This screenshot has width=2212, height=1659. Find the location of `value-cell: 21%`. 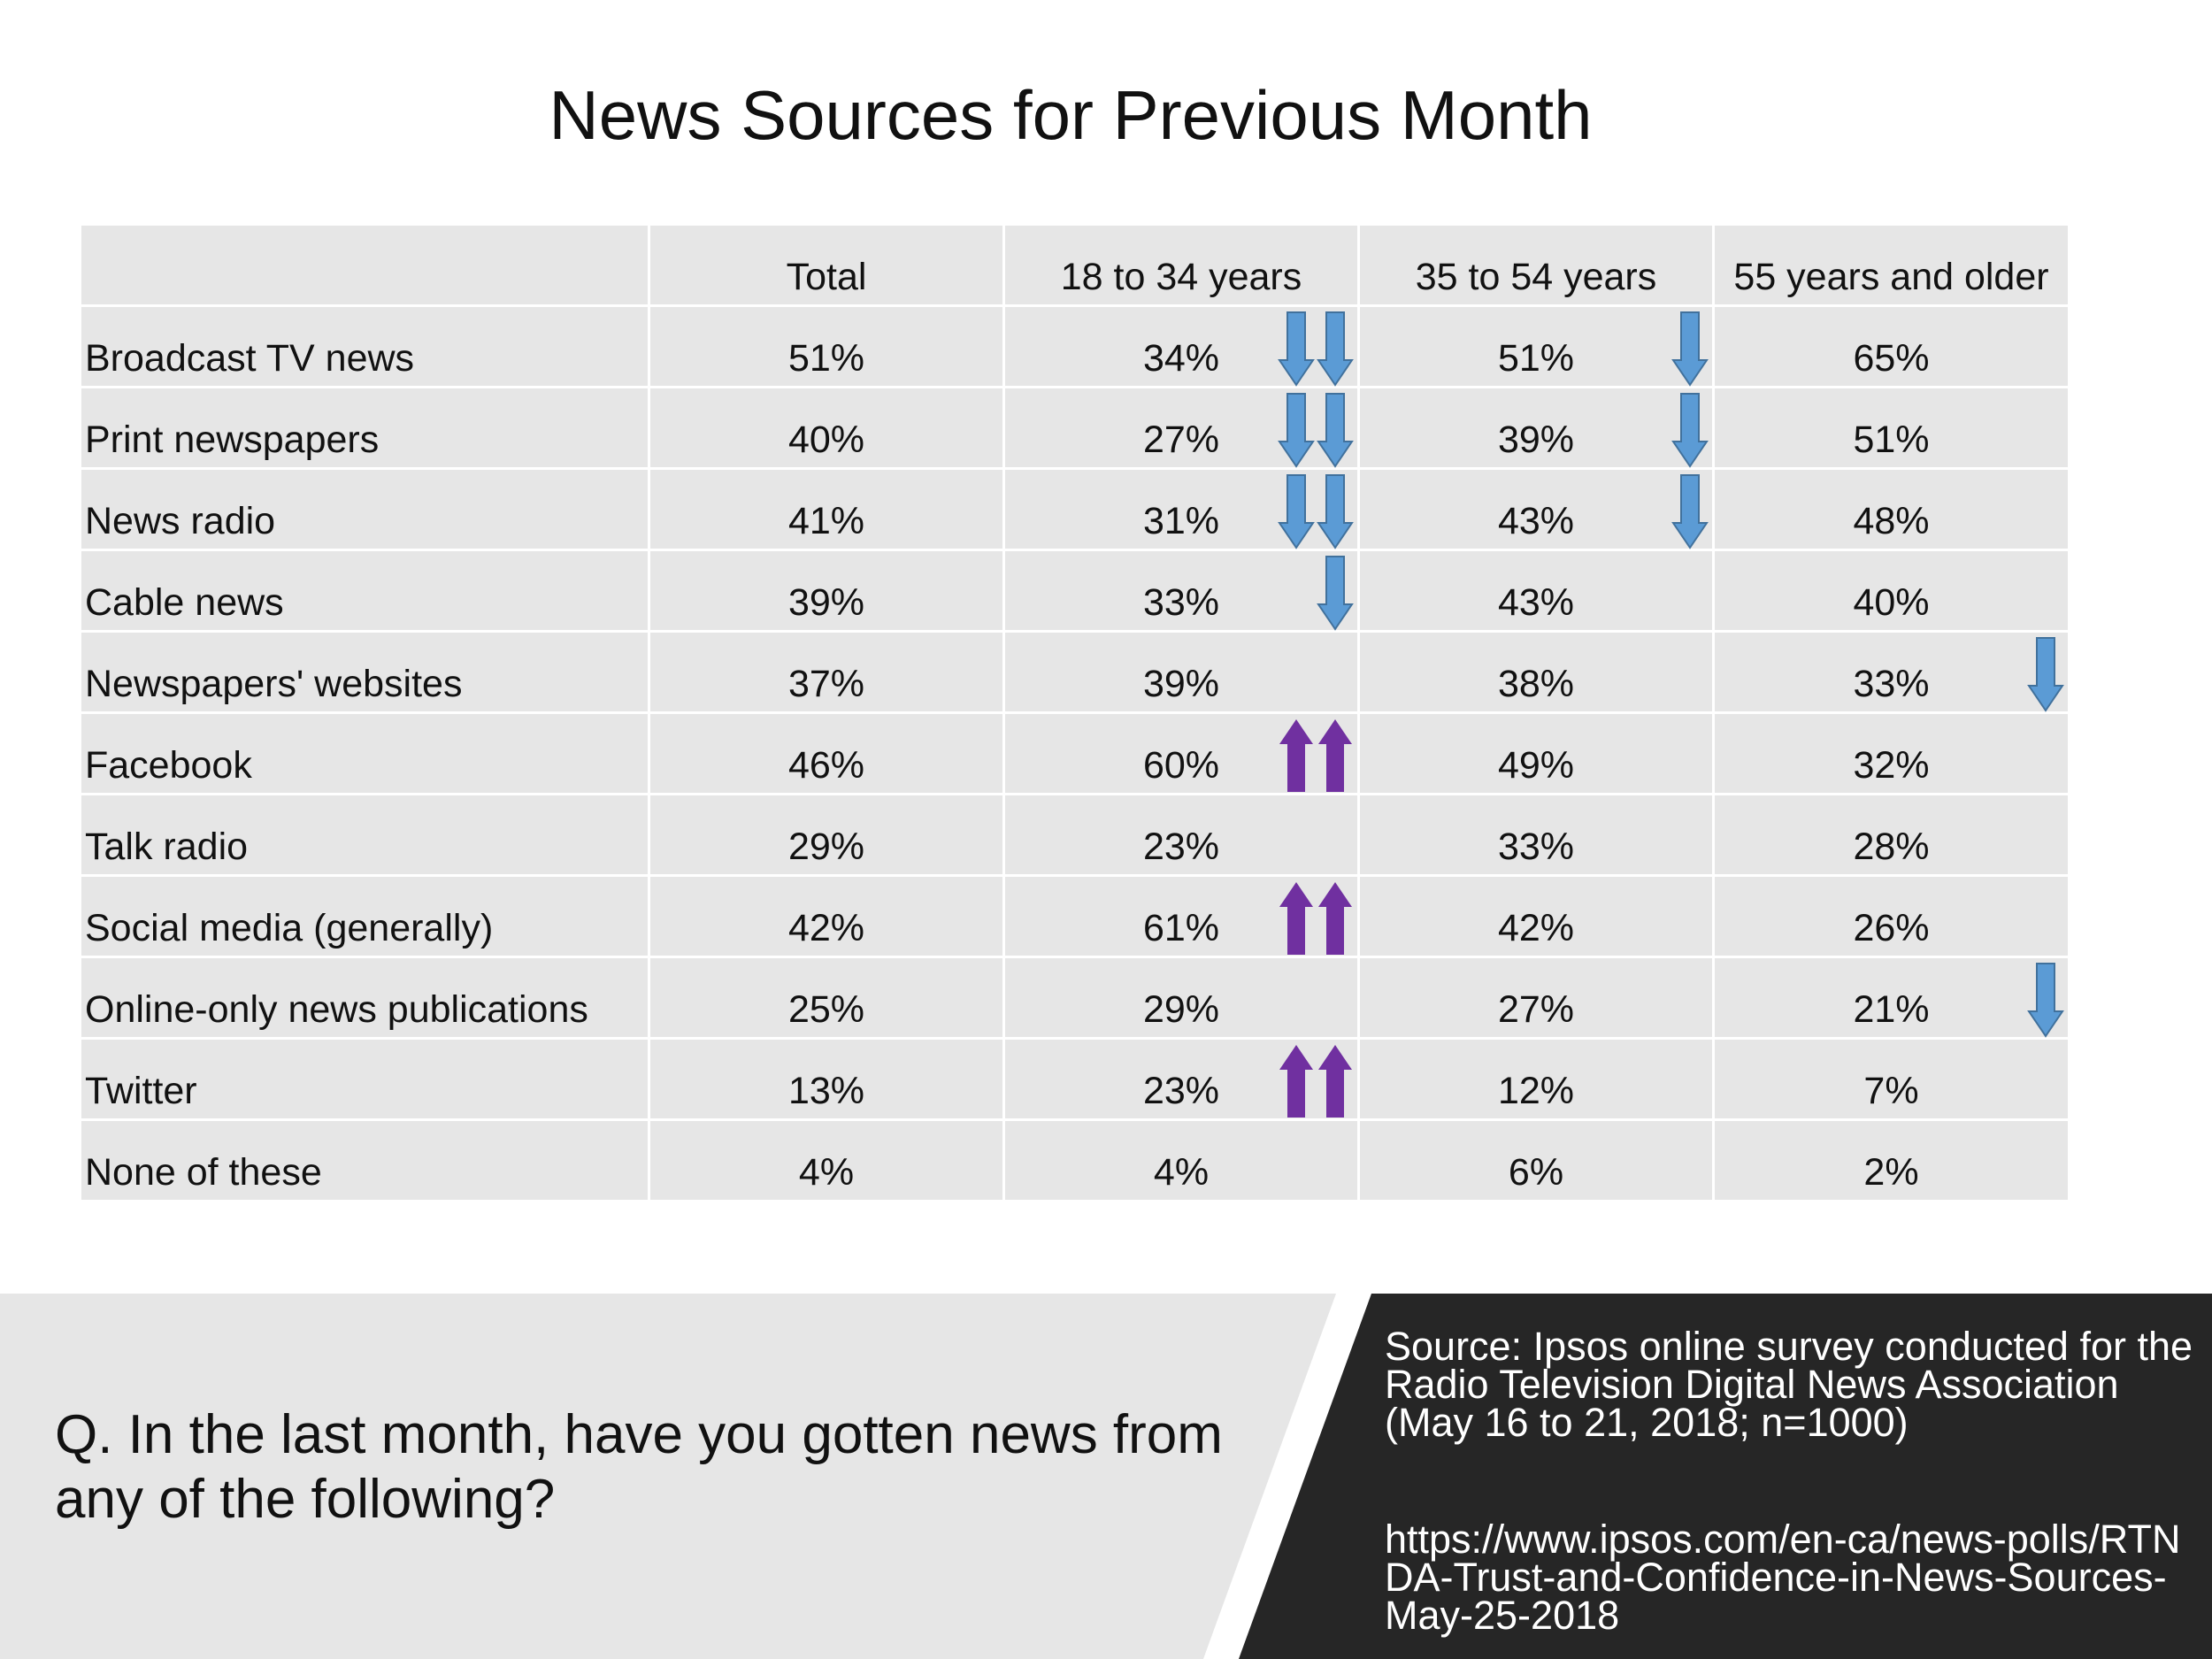

value-cell: 21% is located at coordinates (1891, 998).